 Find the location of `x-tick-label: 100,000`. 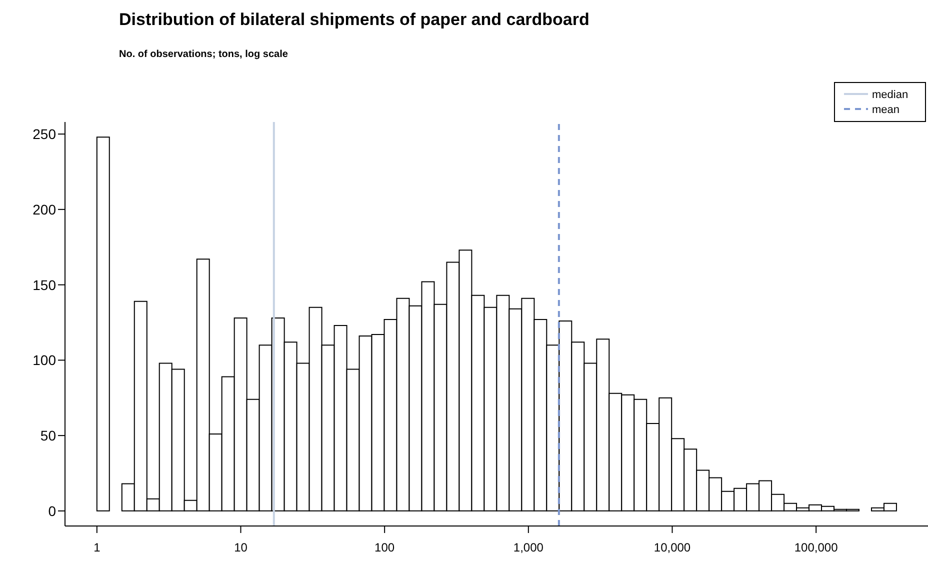

x-tick-label: 100,000 is located at coordinates (816, 547).